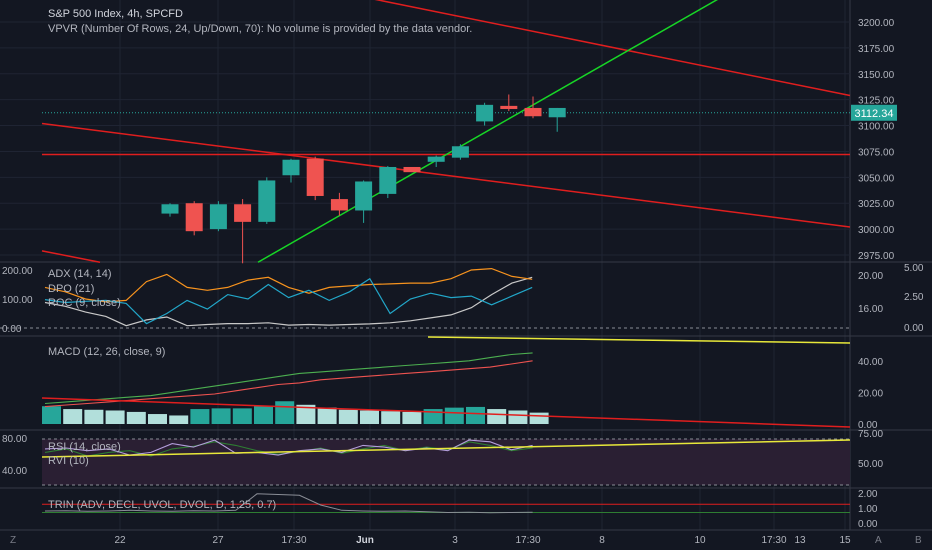 This screenshot has width=932, height=550. I want to click on time-axis-label: 13, so click(800, 540).